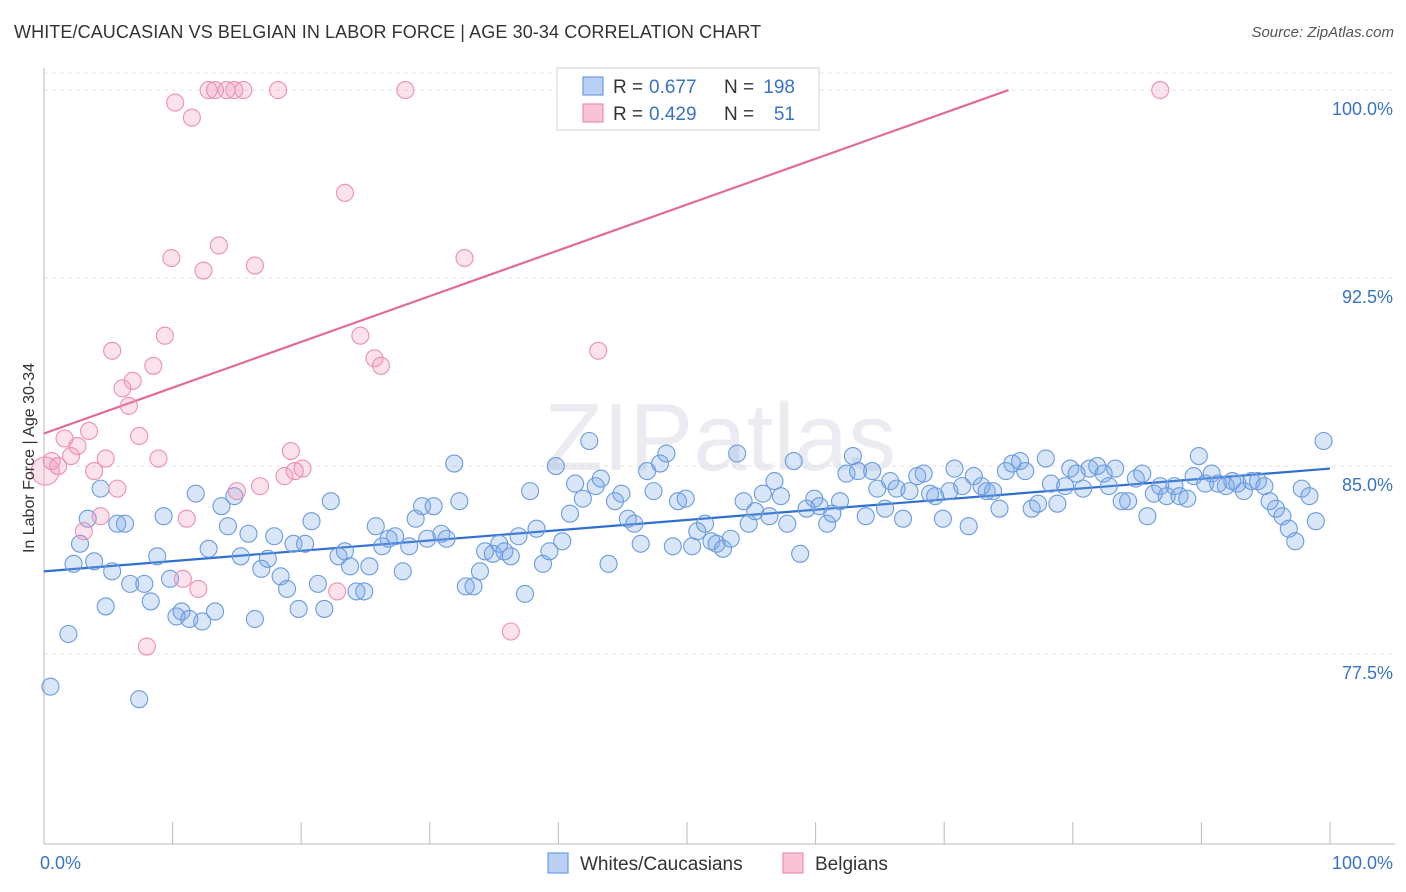  Describe the element at coordinates (593, 113) in the screenshot. I see `legend-swatch-belgians` at that location.